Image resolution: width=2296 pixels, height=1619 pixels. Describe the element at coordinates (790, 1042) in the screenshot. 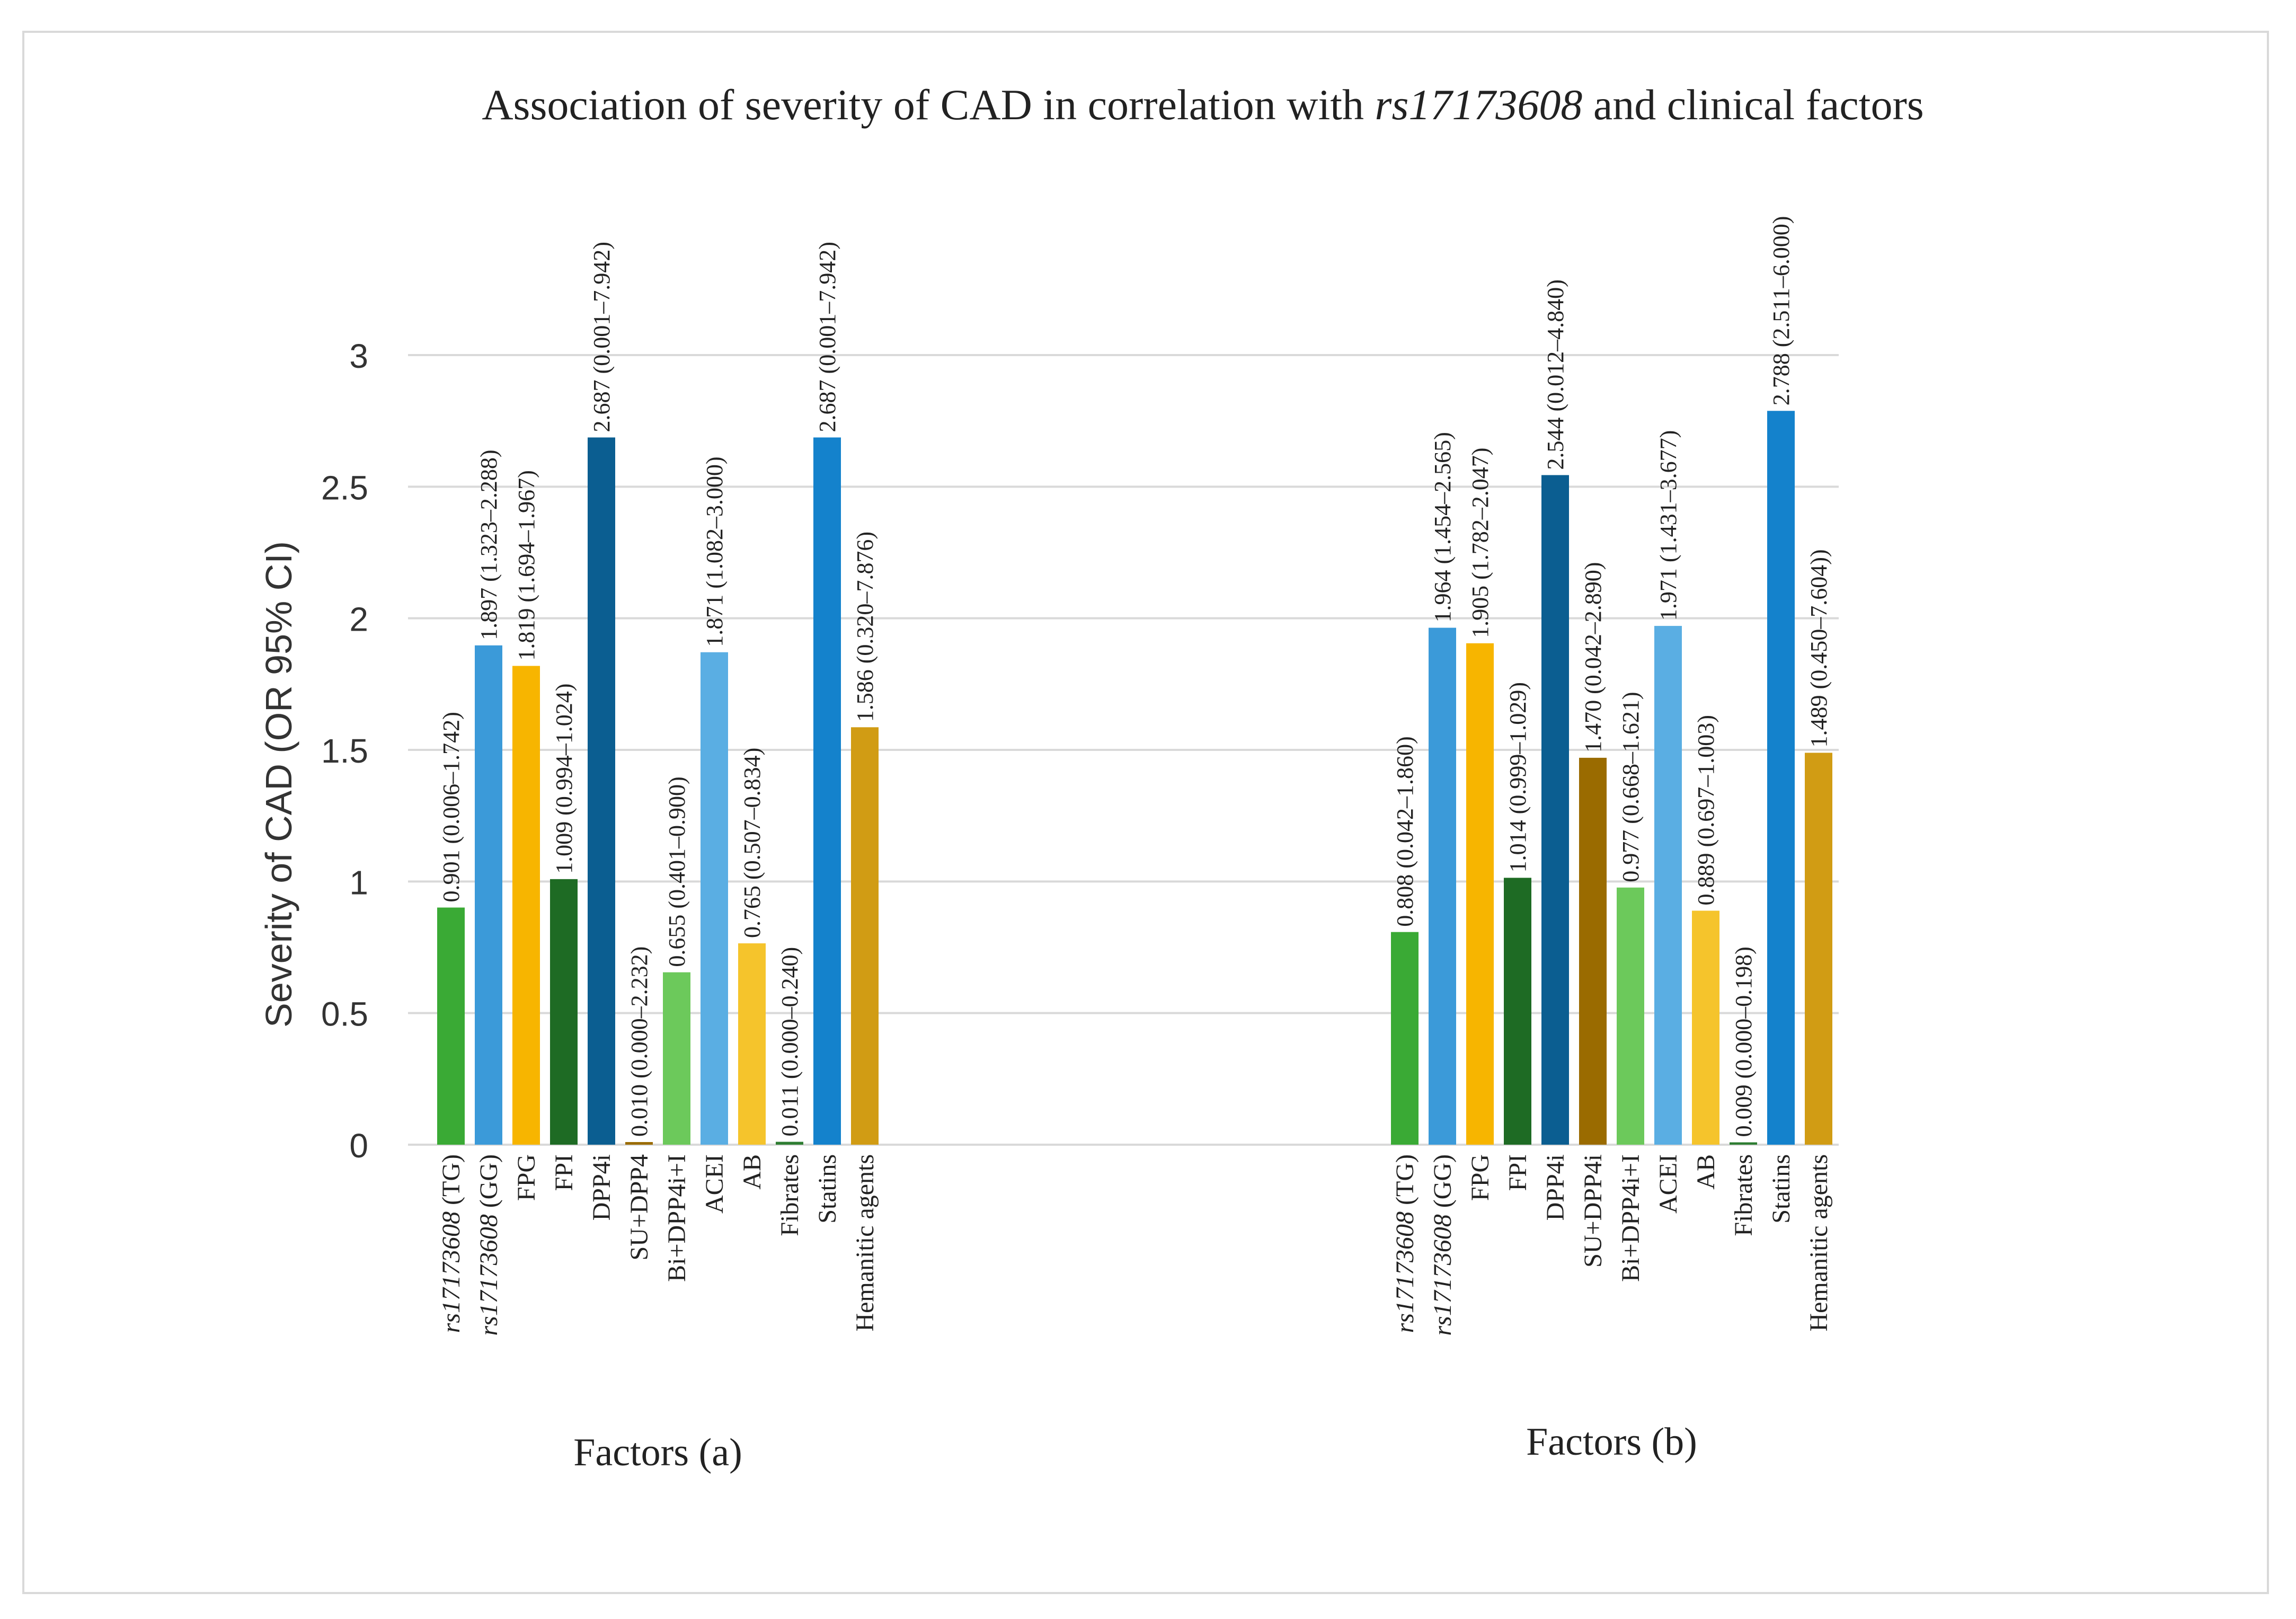

I see `data-label: 0.011 (0.000–0.240)` at that location.